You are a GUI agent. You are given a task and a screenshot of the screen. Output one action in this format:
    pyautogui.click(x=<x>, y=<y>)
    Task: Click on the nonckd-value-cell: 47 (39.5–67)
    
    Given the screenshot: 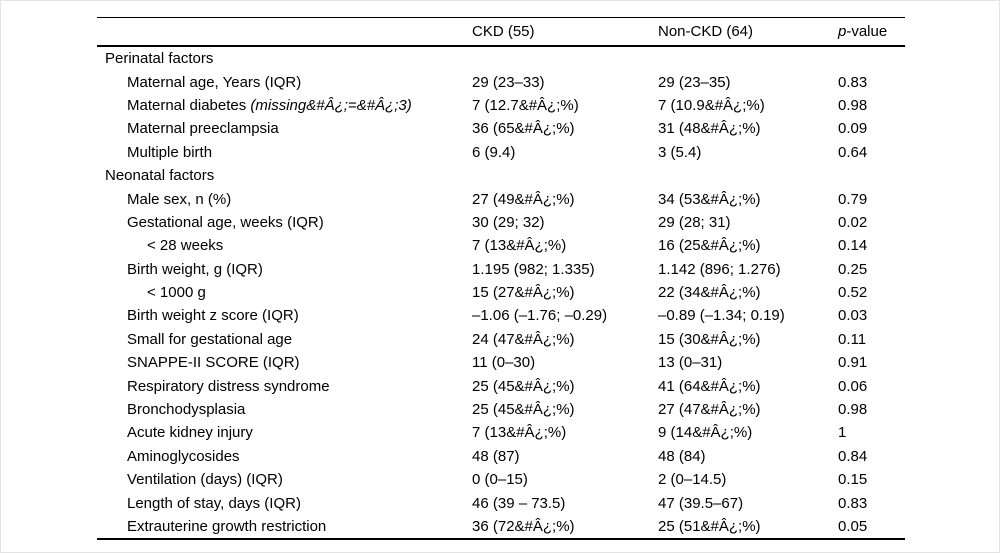 What is the action you would take?
    pyautogui.click(x=701, y=503)
    